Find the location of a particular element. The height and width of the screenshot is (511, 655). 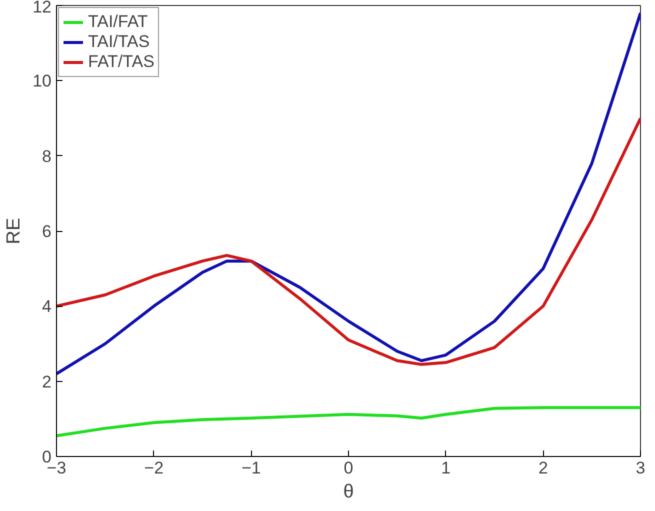

y-axis-title: RE is located at coordinates (14, 231).